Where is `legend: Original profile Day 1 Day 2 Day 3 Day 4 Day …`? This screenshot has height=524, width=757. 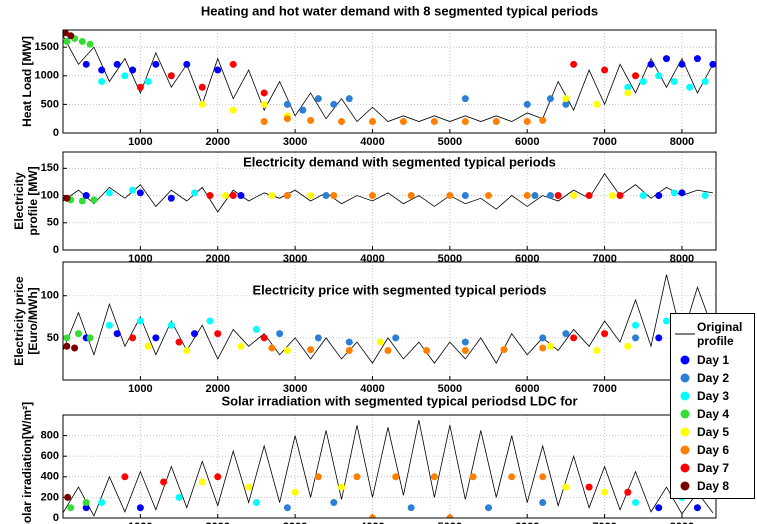 legend: Original profile Day 1 Day 2 Day 3 Day 4 Day … is located at coordinates (712, 406).